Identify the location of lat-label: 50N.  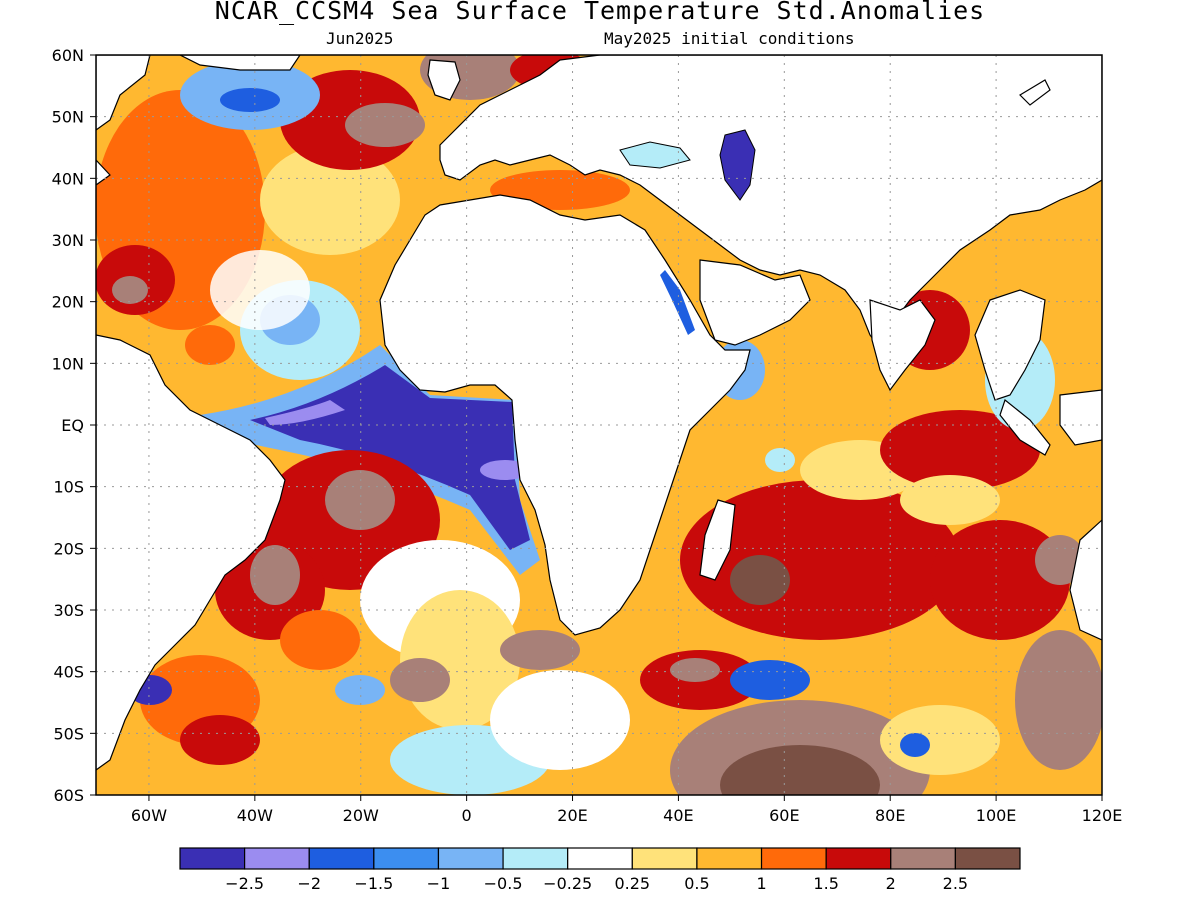
(68, 117).